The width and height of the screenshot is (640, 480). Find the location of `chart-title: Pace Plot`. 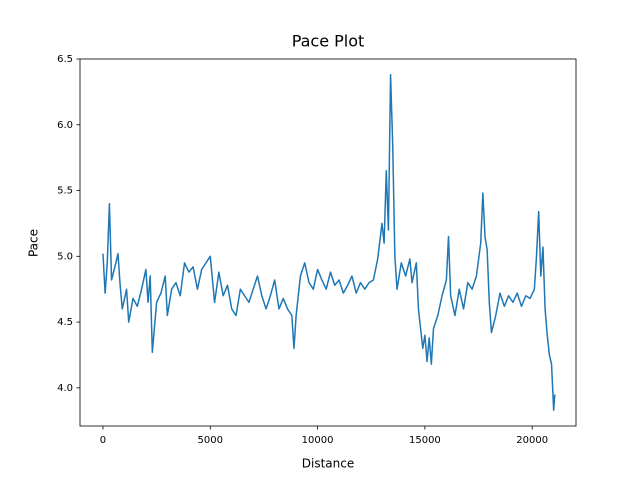

chart-title: Pace Plot is located at coordinates (328, 41).